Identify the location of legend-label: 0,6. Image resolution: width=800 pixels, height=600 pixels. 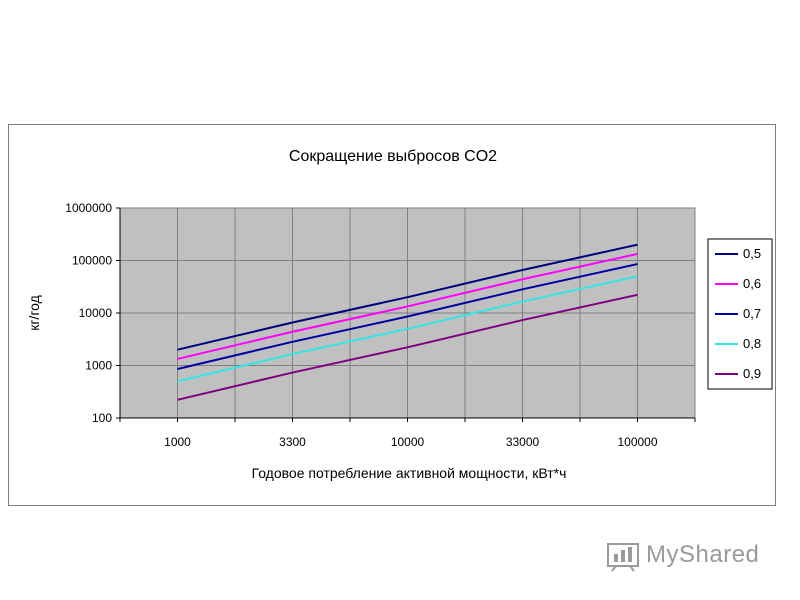
(752, 283).